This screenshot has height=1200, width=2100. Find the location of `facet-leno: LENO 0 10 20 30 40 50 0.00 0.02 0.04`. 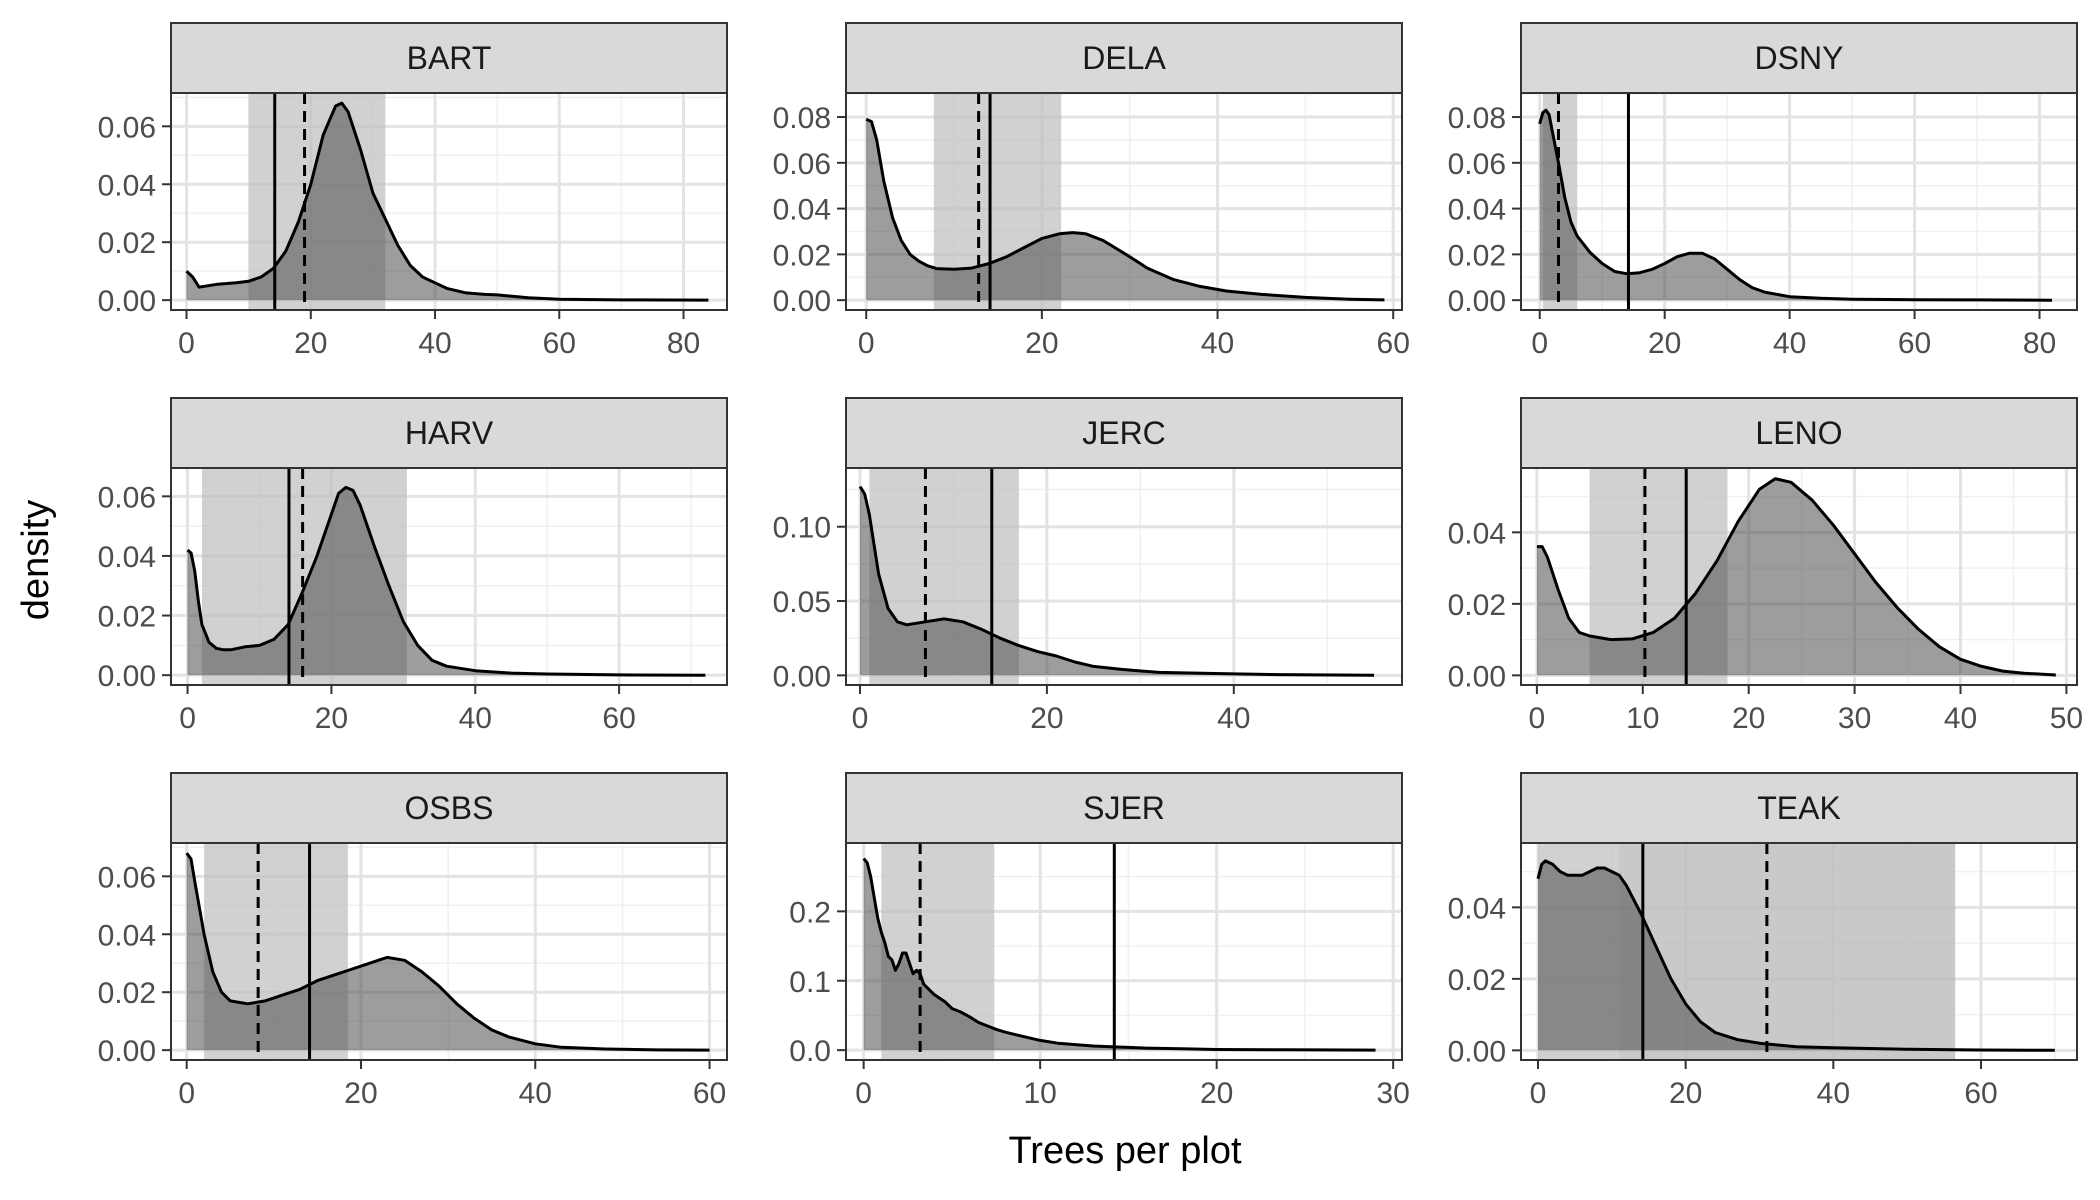

facet-leno: LENO 0 10 20 30 40 50 0.00 0.02 0.04 is located at coordinates (1765, 566).